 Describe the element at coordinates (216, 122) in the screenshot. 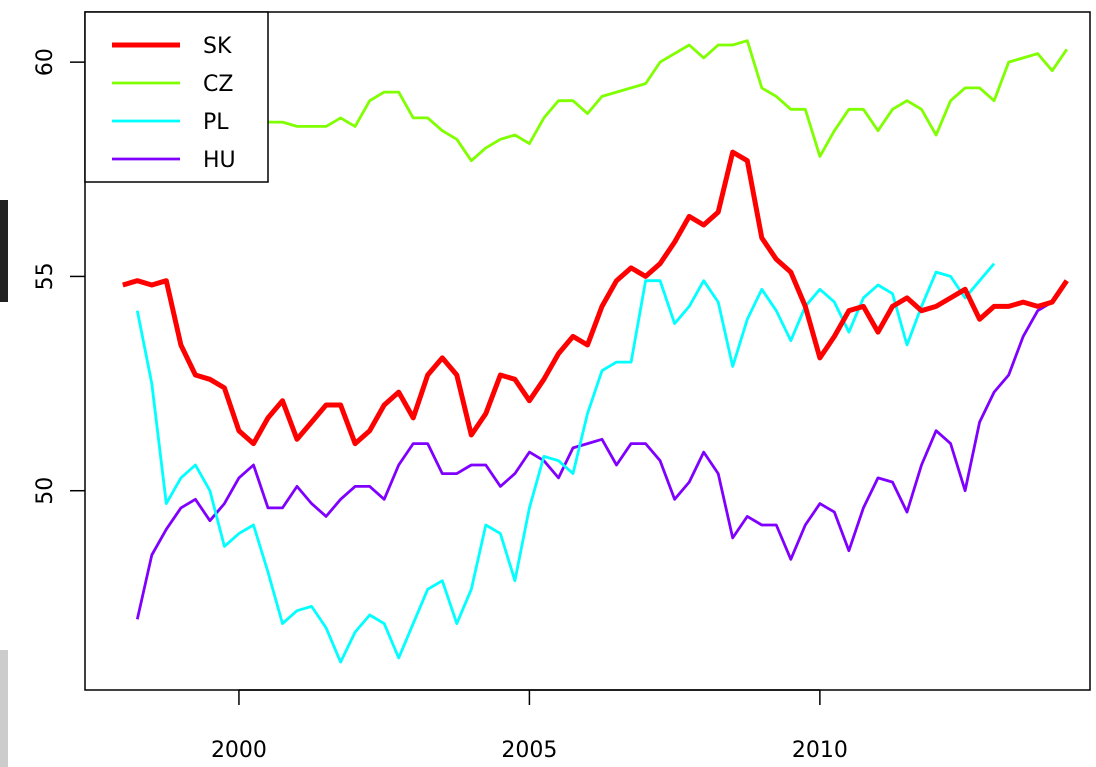

I see `legend-label: PL` at that location.